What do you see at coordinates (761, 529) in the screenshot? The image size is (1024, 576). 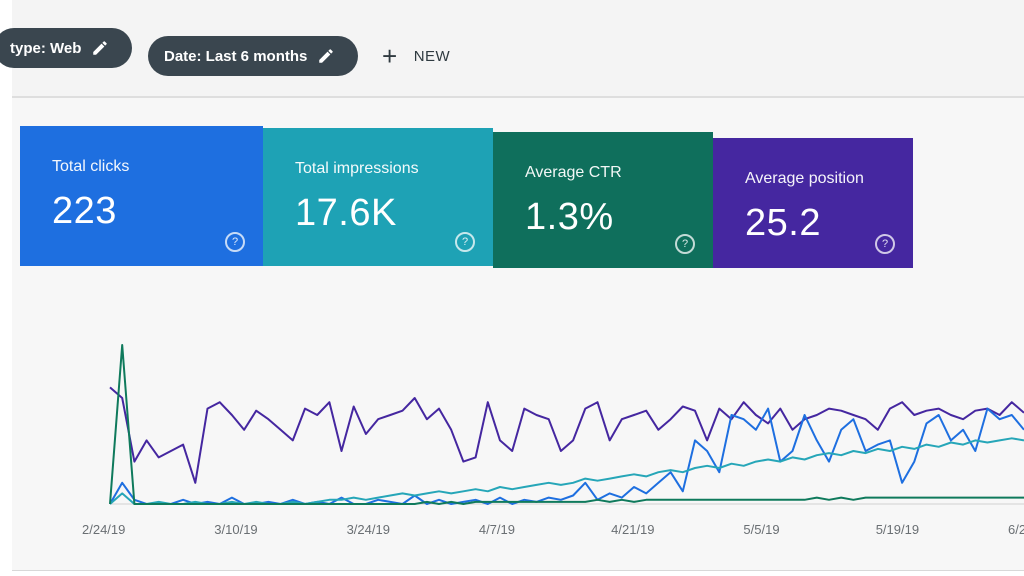 I see `x-tick-label: 5/5/19` at bounding box center [761, 529].